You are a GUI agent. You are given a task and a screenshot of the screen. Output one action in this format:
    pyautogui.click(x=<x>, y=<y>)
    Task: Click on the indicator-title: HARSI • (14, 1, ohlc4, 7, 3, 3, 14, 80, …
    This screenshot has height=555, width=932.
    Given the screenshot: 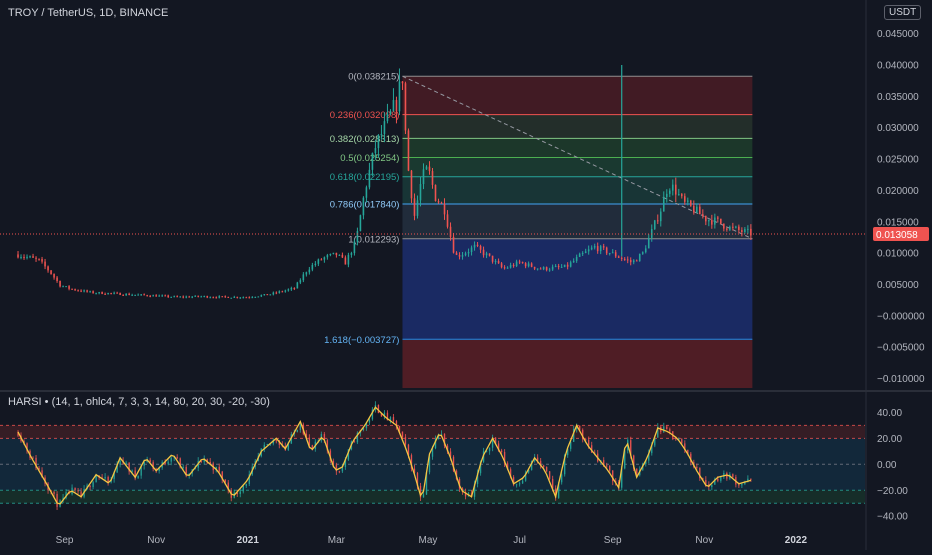 What is the action you would take?
    pyautogui.click(x=139, y=402)
    